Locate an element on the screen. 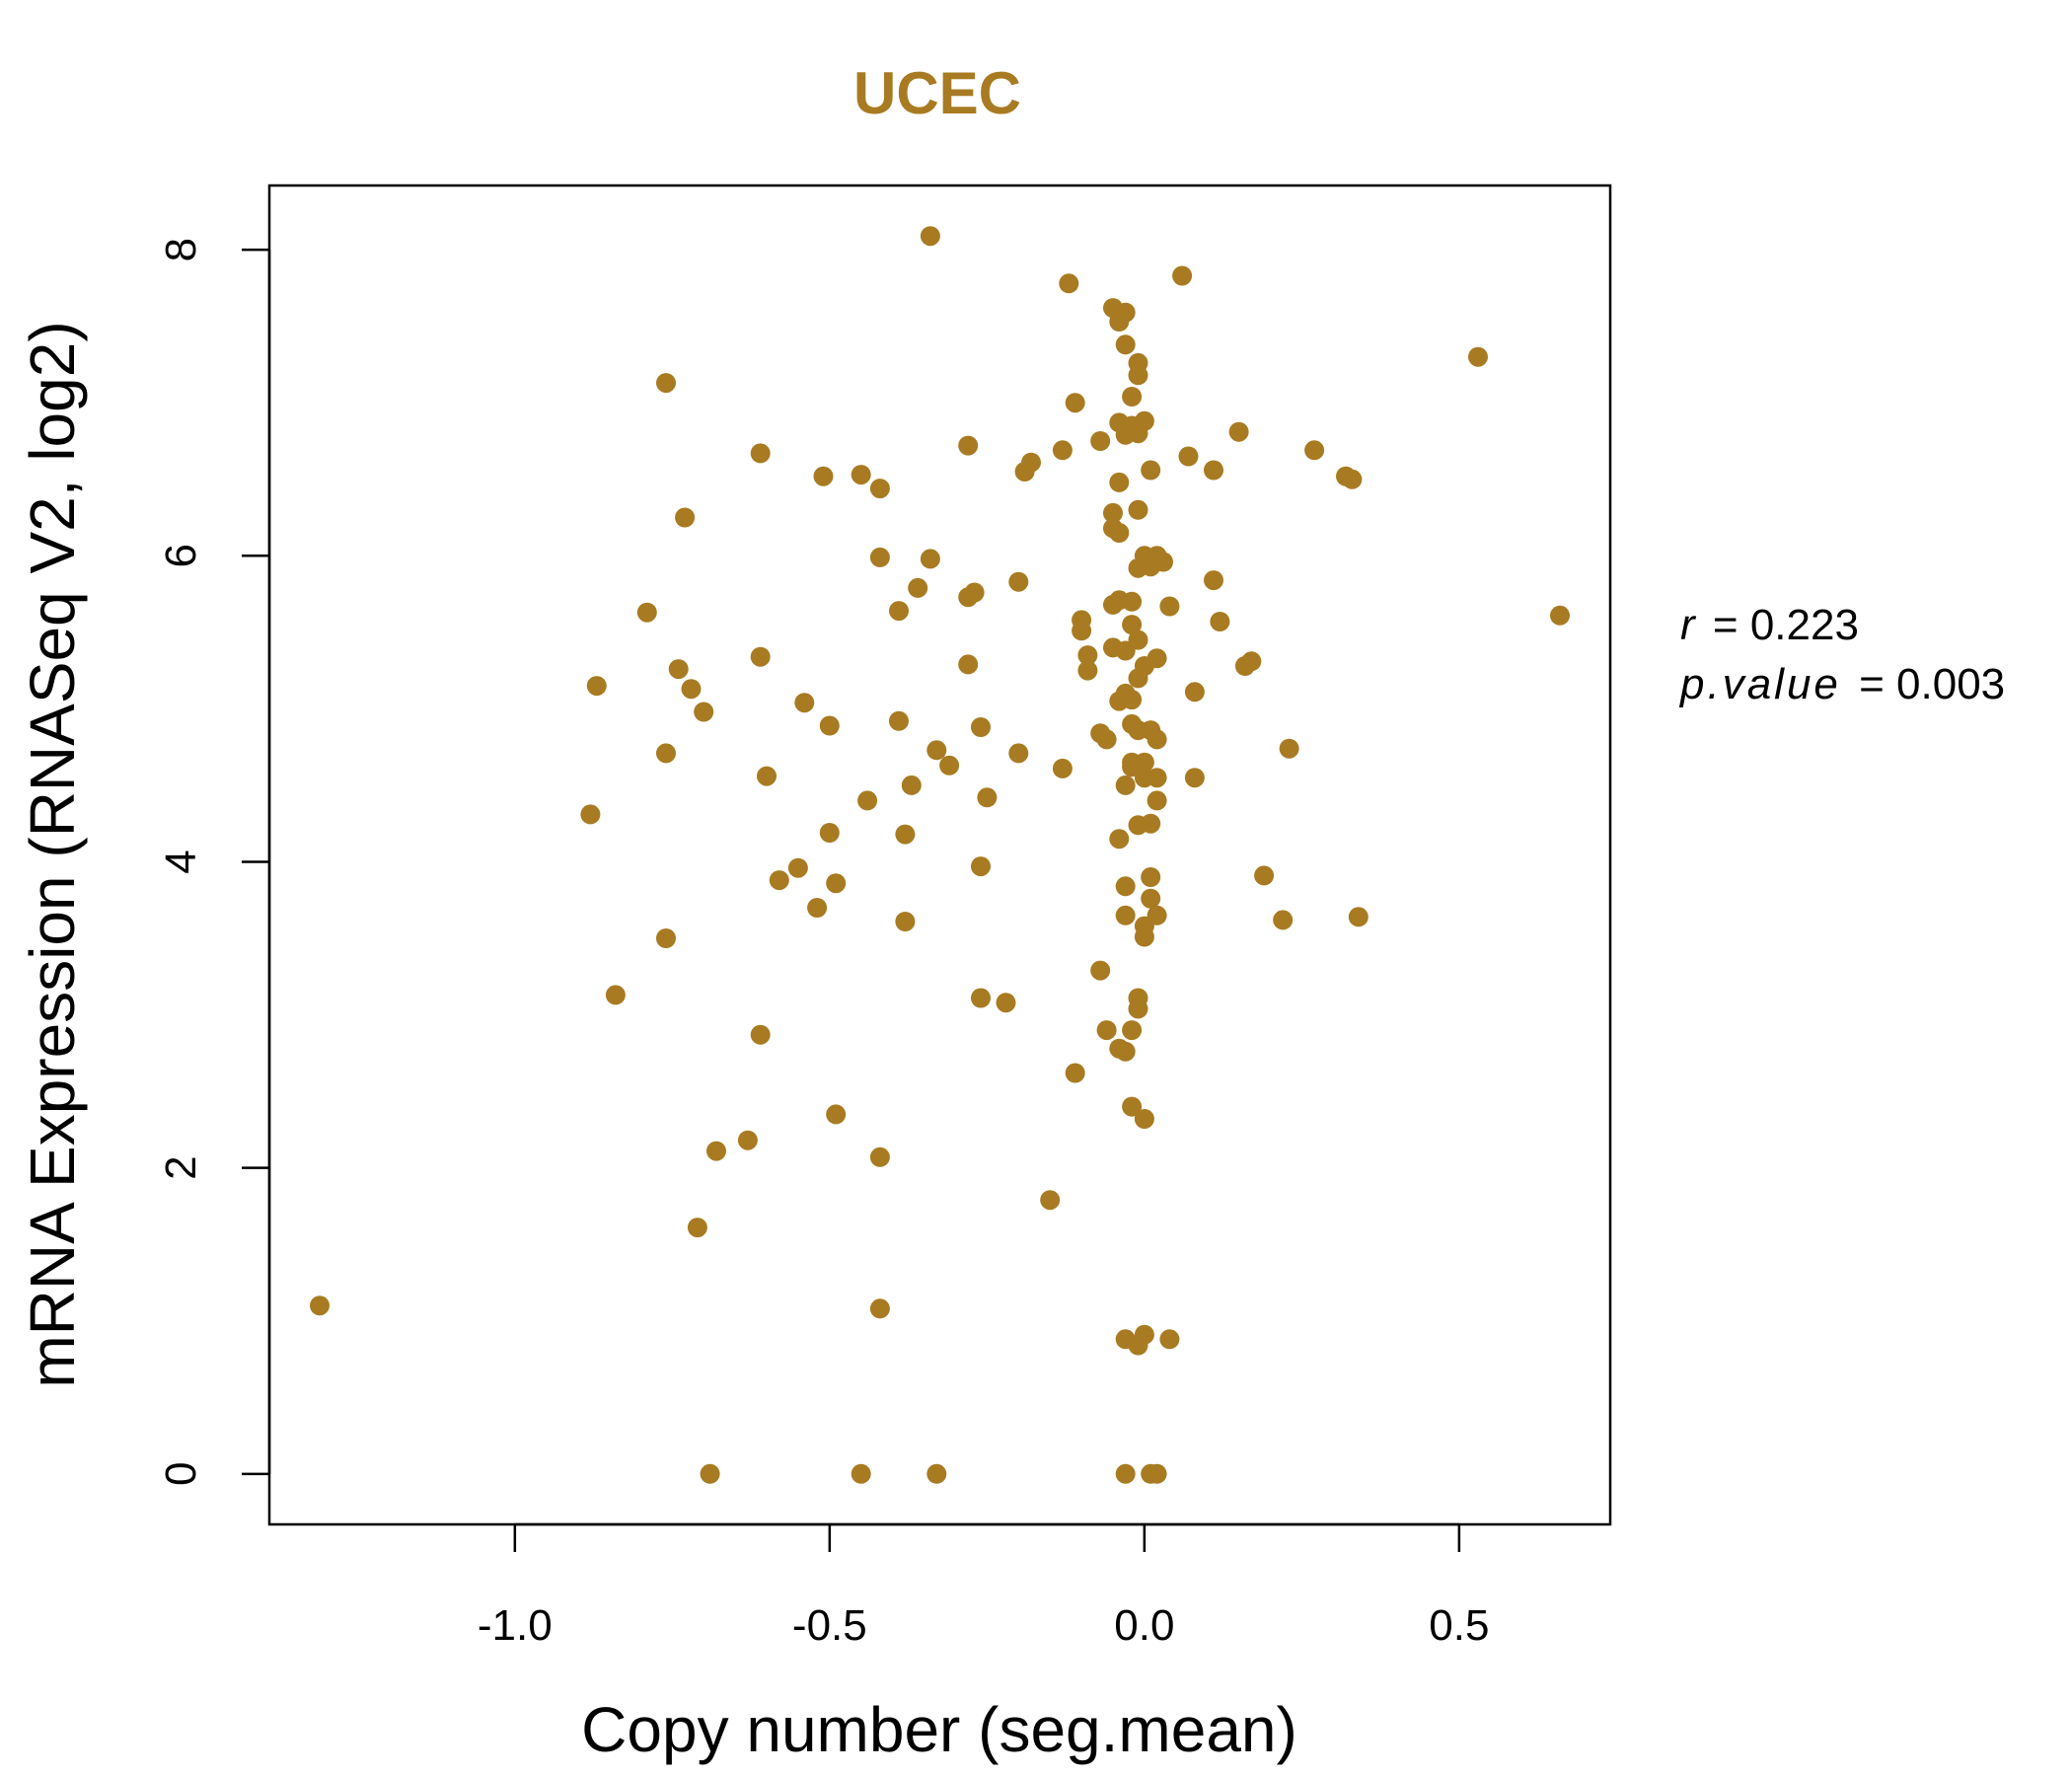 The image size is (2072, 1776). x-axis: -1.0 -0.5 0.0 0.5 is located at coordinates (984, 1586).